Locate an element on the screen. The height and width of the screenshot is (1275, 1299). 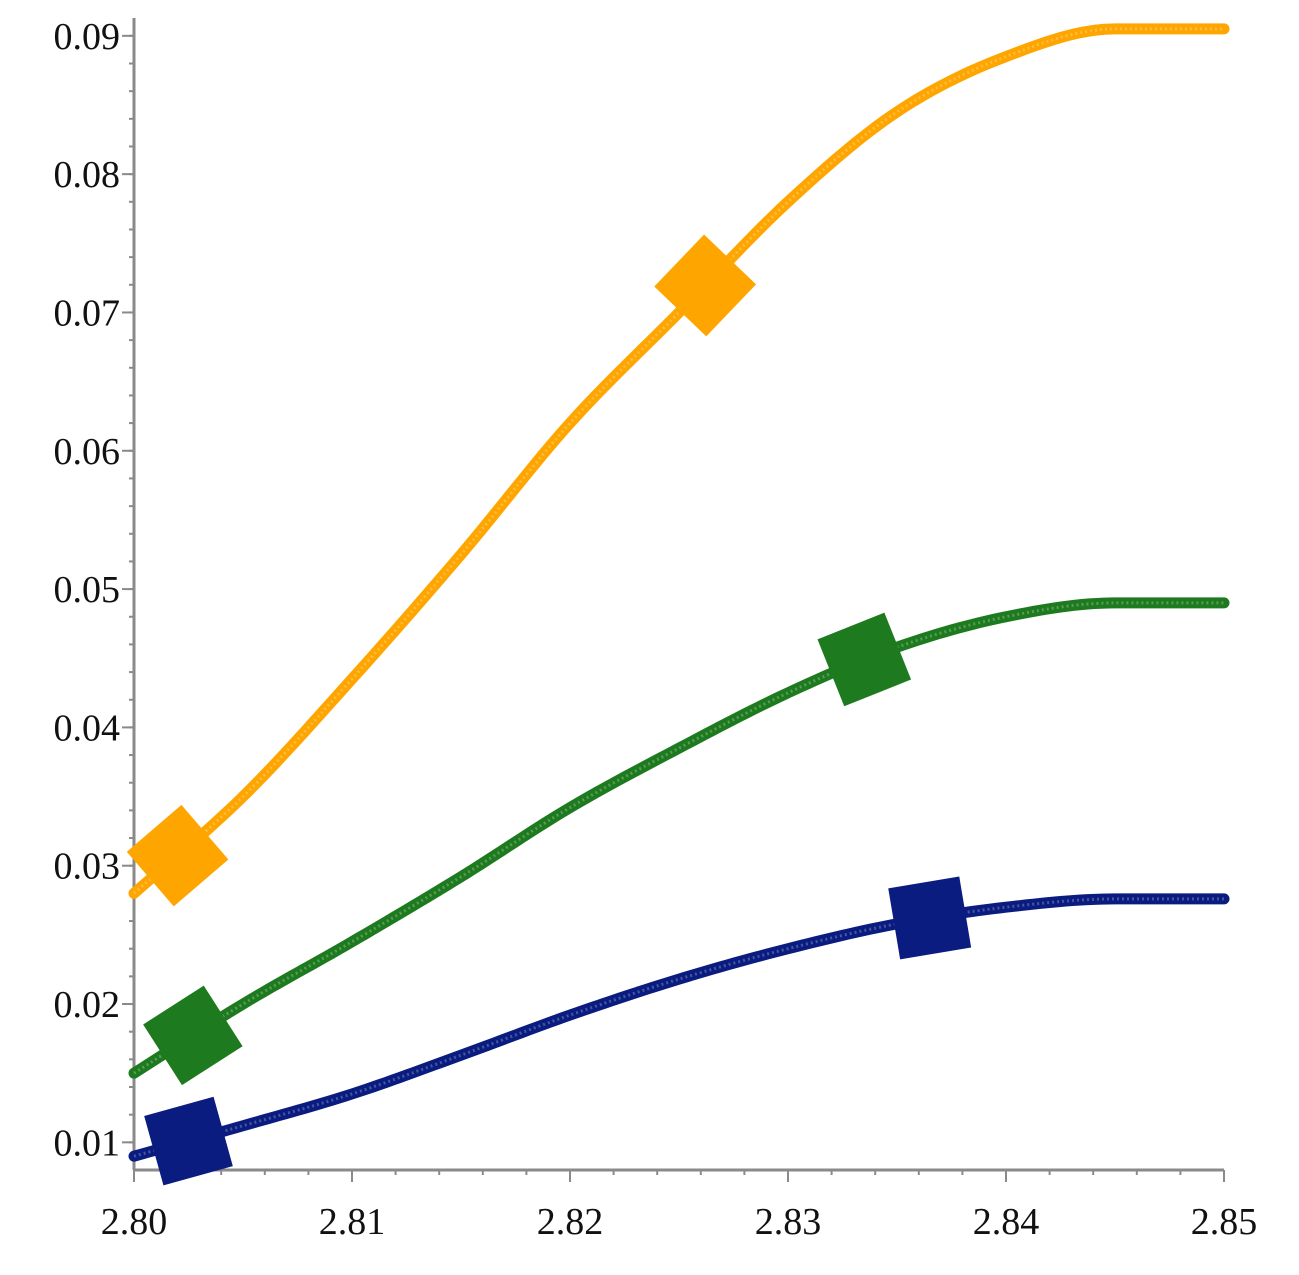
y-axis-ticks: 0.01 0.02 0.03 0.04 0.05 0.06 0.07 0.08 0.09 is located at coordinates (94, 590).